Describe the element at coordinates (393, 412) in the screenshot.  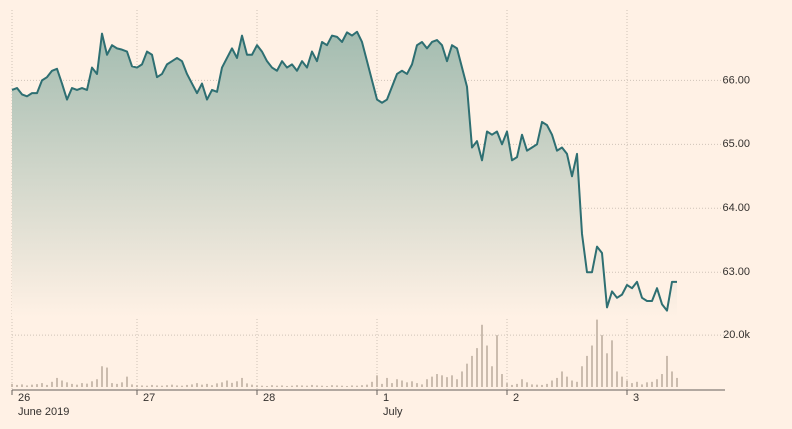
I see `x-sublabel: July` at that location.